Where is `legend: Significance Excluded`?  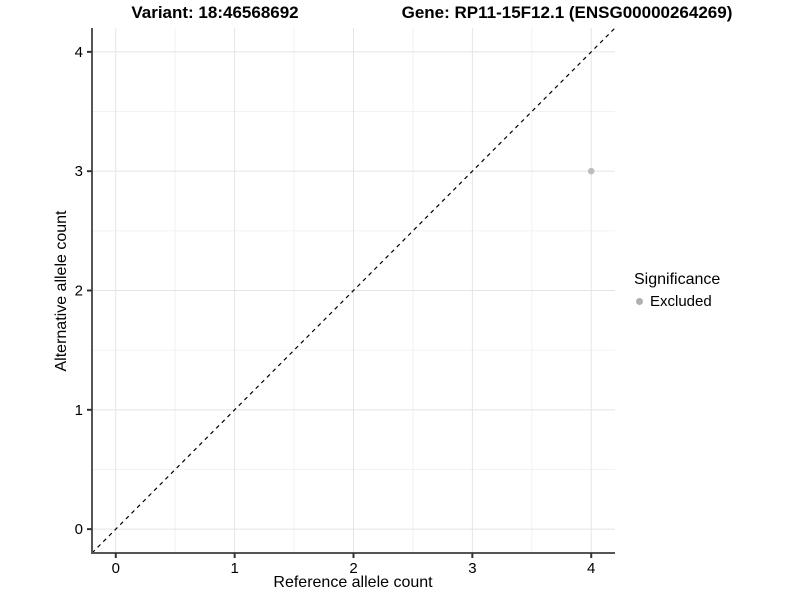 legend: Significance Excluded is located at coordinates (677, 290).